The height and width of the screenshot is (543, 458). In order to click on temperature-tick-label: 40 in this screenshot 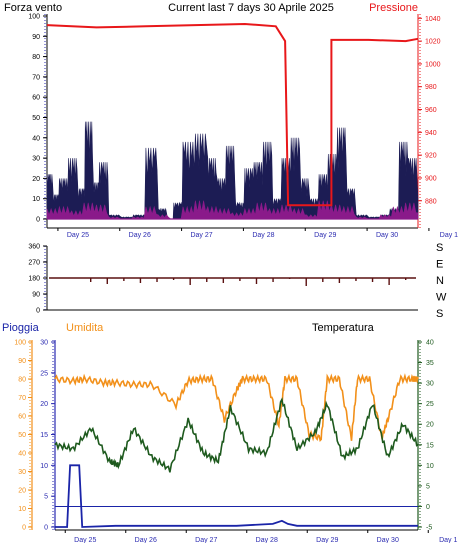, I will do `click(430, 343)`.